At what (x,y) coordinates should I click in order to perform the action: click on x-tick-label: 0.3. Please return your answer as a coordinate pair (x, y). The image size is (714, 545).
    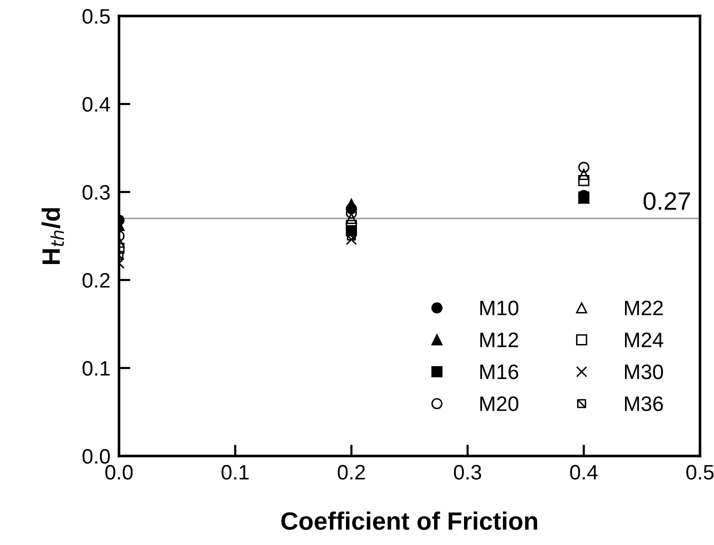
    Looking at the image, I should click on (468, 472).